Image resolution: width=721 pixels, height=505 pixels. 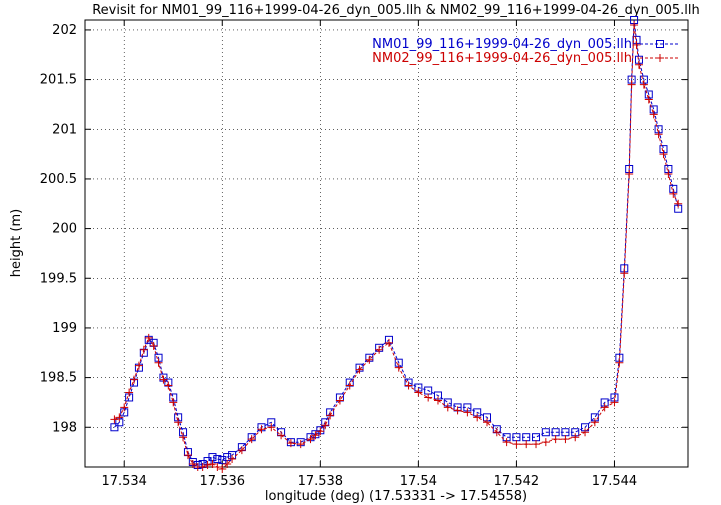 I want to click on legend-marker, so click(x=660, y=58).